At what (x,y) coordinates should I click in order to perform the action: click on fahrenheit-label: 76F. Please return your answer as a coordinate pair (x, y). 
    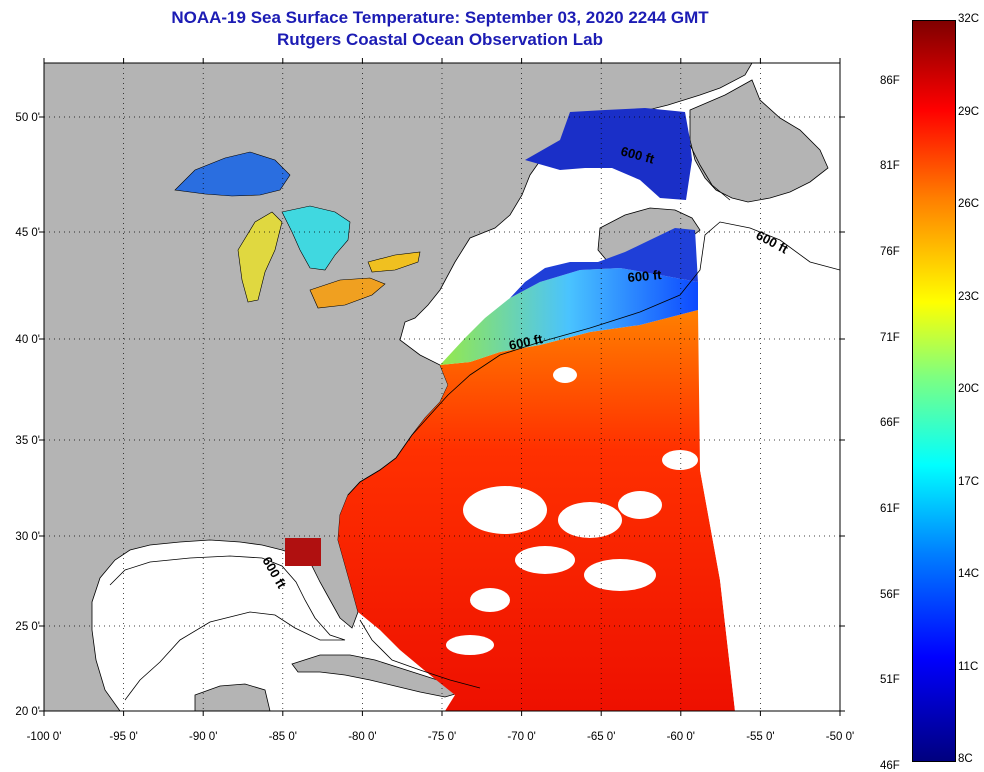
    Looking at the image, I should click on (890, 251).